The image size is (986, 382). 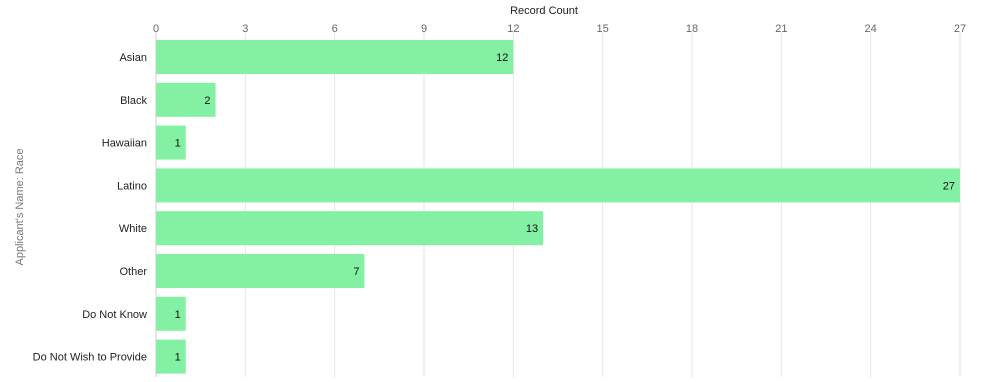 What do you see at coordinates (781, 29) in the screenshot?
I see `x-tick-label: 21` at bounding box center [781, 29].